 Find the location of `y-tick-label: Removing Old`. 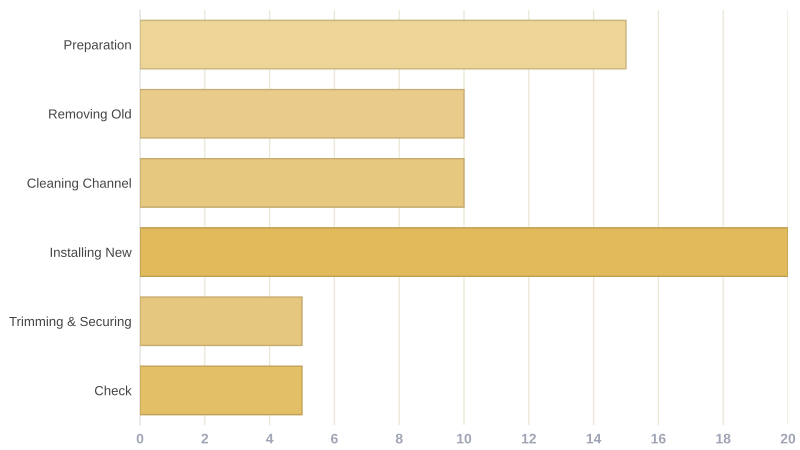

y-tick-label: Removing Old is located at coordinates (90, 115).